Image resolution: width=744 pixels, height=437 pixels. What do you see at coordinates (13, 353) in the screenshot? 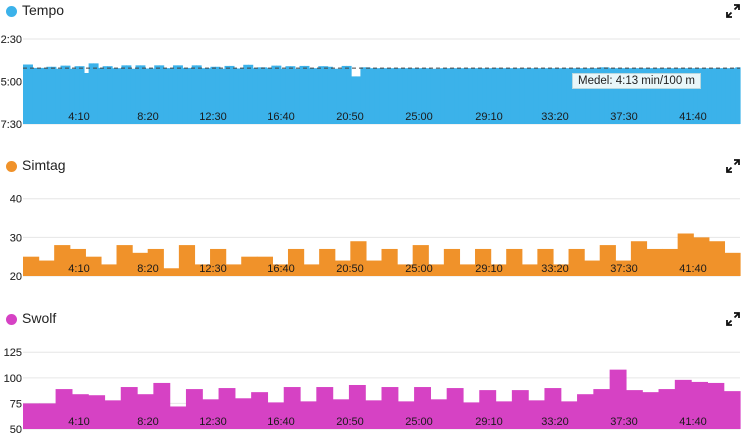
I see `y-tick-label-overlay: 125` at bounding box center [13, 353].